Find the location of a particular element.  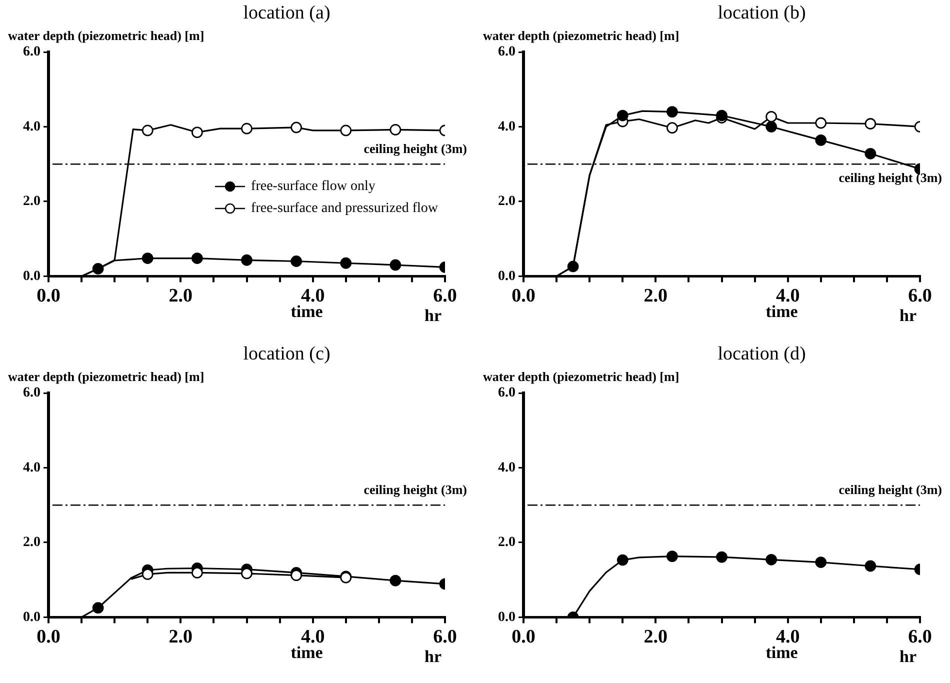

legend-label: free-surface and pressurized flow is located at coordinates (345, 208).